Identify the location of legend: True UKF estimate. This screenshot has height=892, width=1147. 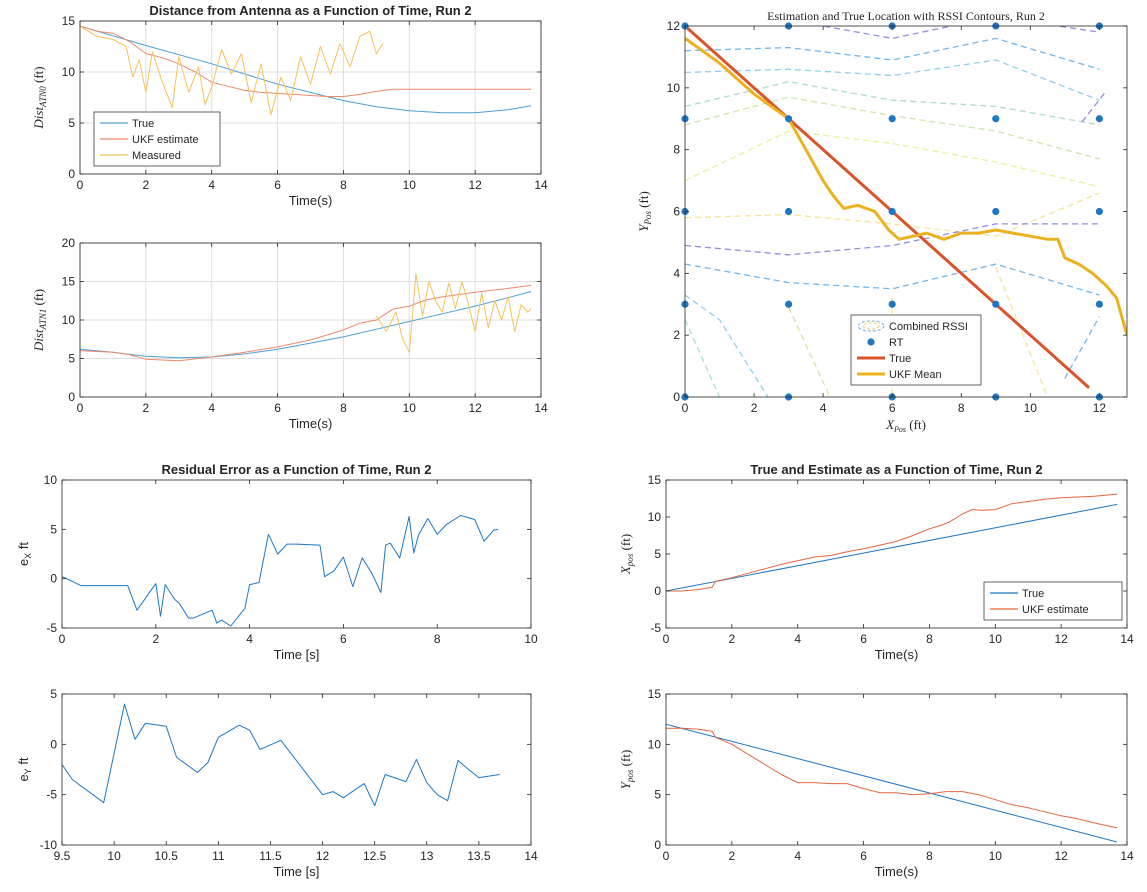
(1053, 601).